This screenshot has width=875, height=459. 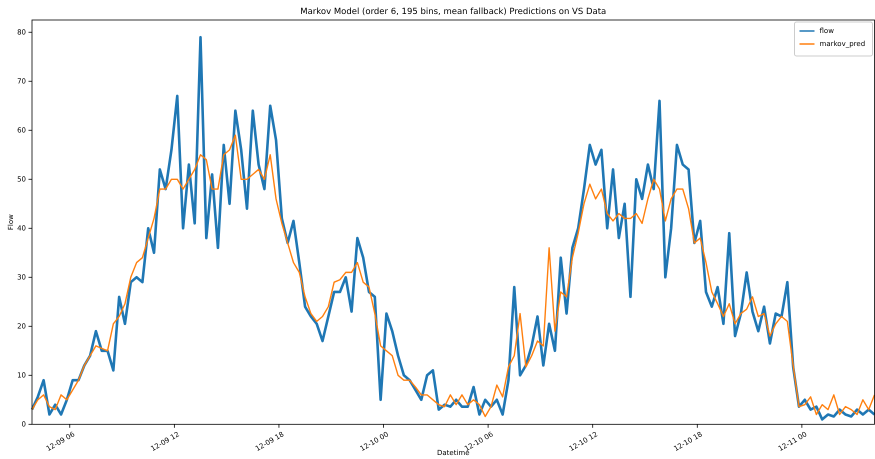 I want to click on chart-title: Markov Model (order 6, 195 bins, mean fallback) Predictions on VS Data, so click(x=453, y=12).